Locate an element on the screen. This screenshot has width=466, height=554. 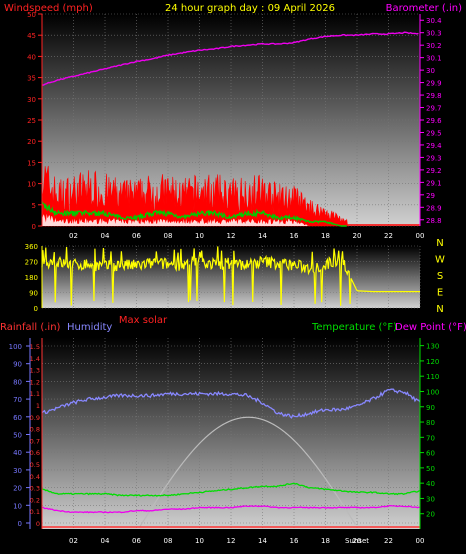
rain-tick-label: 0.6 is located at coordinates (35, 453).